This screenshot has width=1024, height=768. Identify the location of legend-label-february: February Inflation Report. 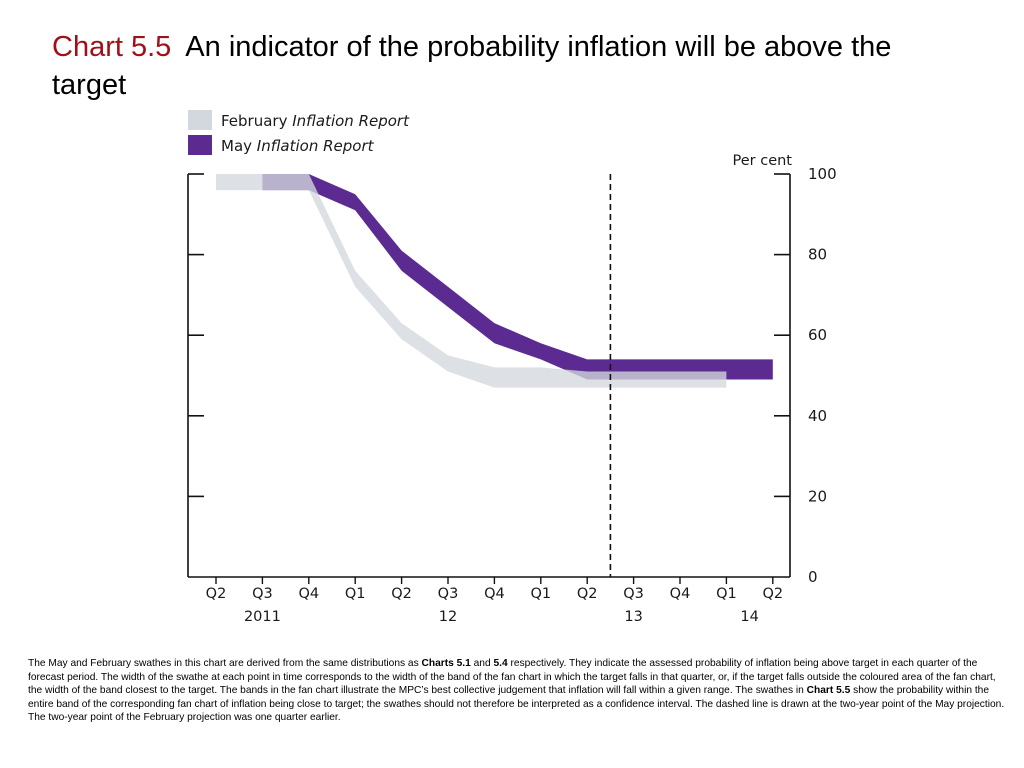
(315, 121).